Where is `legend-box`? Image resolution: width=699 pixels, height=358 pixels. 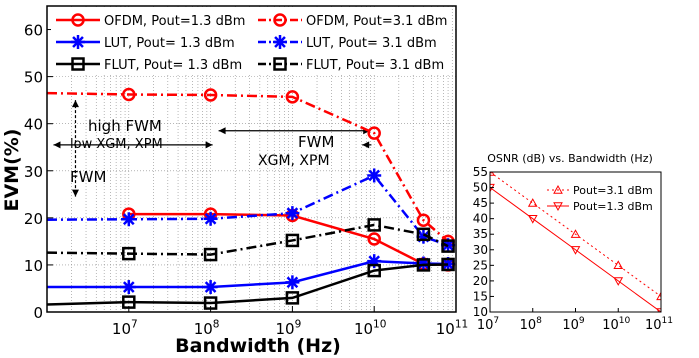
legend-box is located at coordinates (251, 42).